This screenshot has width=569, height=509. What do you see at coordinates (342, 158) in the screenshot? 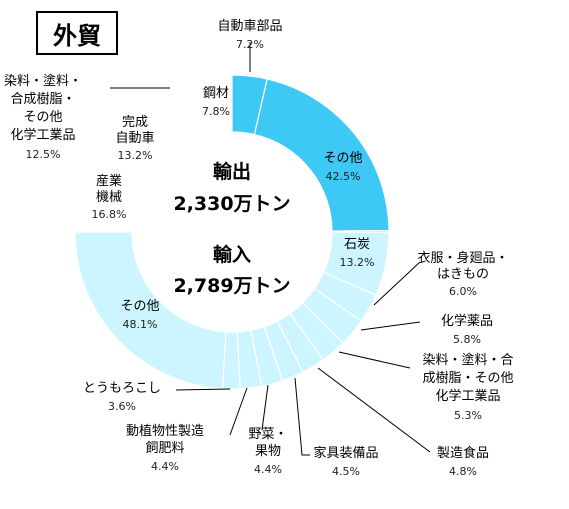
I see `export-label-1: その他` at bounding box center [342, 158].